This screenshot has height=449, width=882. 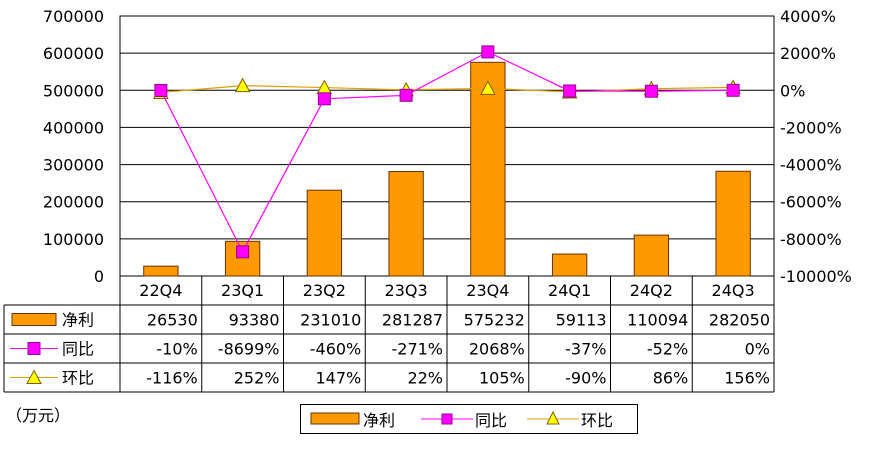 What do you see at coordinates (330, 320) in the screenshot?
I see `data-cell: 231010` at bounding box center [330, 320].